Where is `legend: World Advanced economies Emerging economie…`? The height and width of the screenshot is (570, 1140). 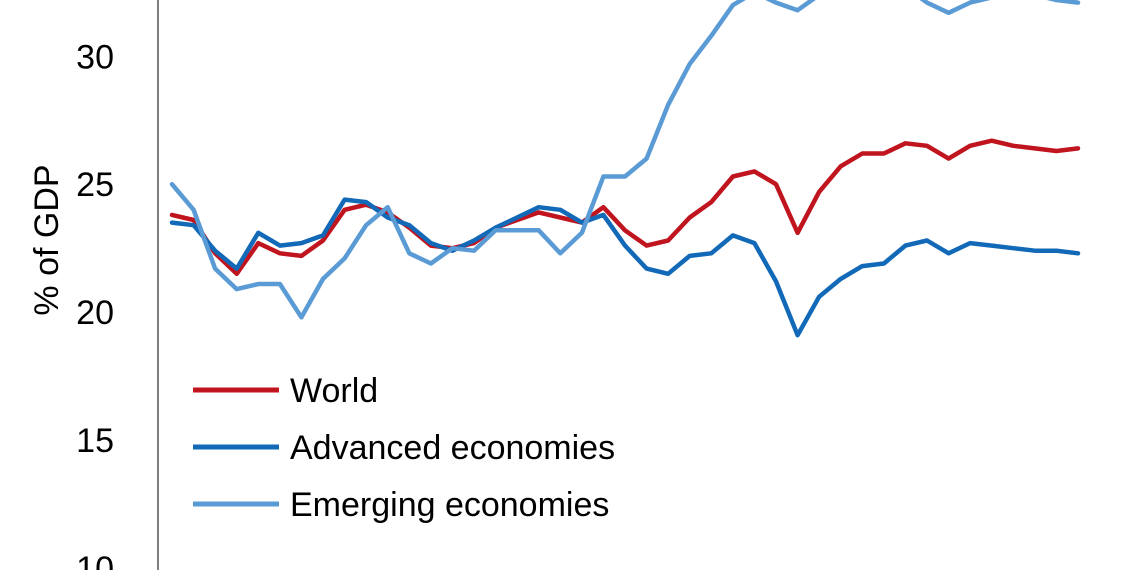 legend: World Advanced economies Emerging economie… is located at coordinates (404, 448).